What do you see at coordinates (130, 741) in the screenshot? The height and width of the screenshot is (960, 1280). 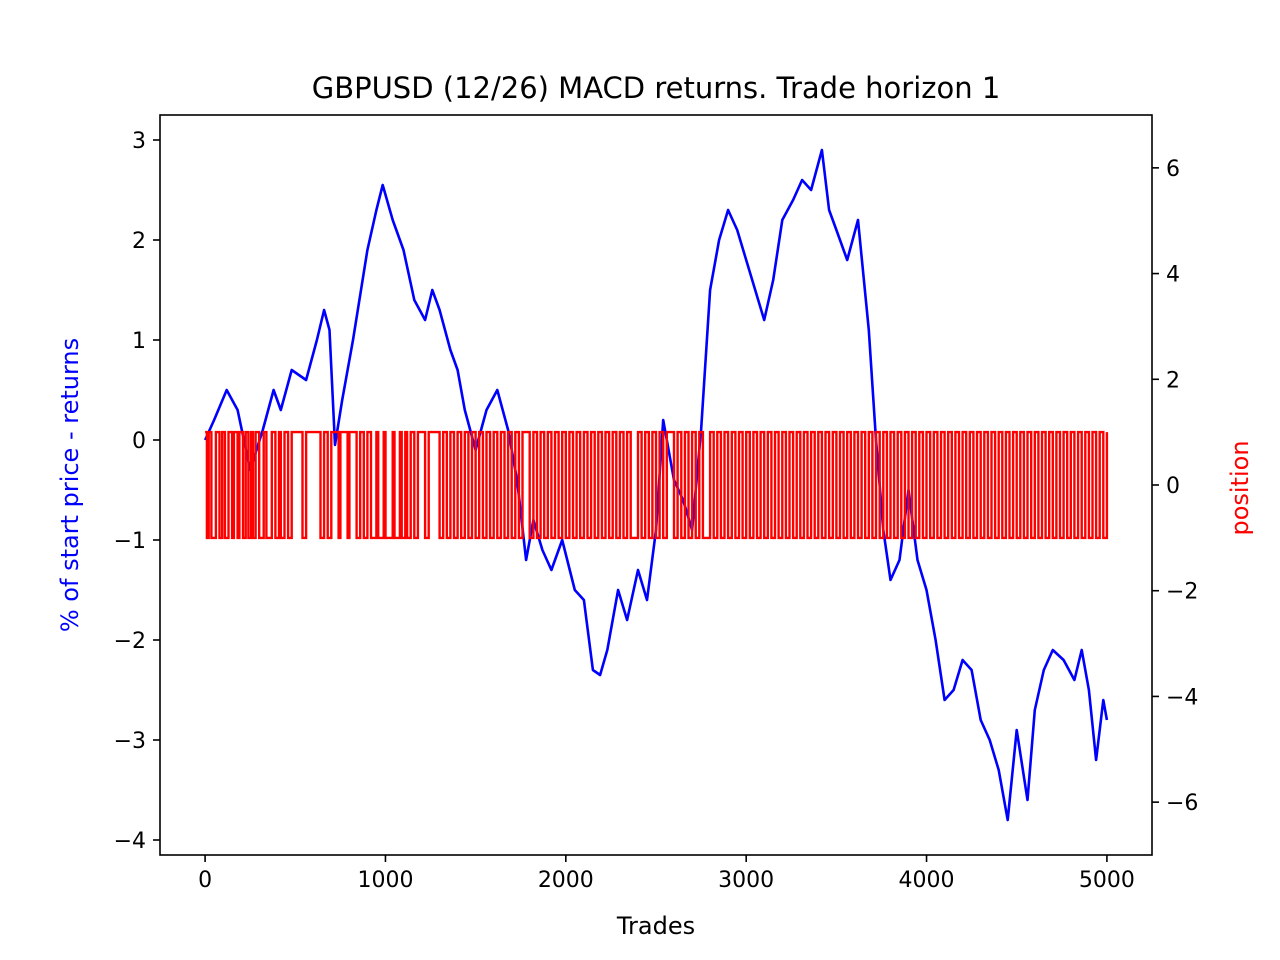 I see `y-left-tick-label: −3` at bounding box center [130, 741].